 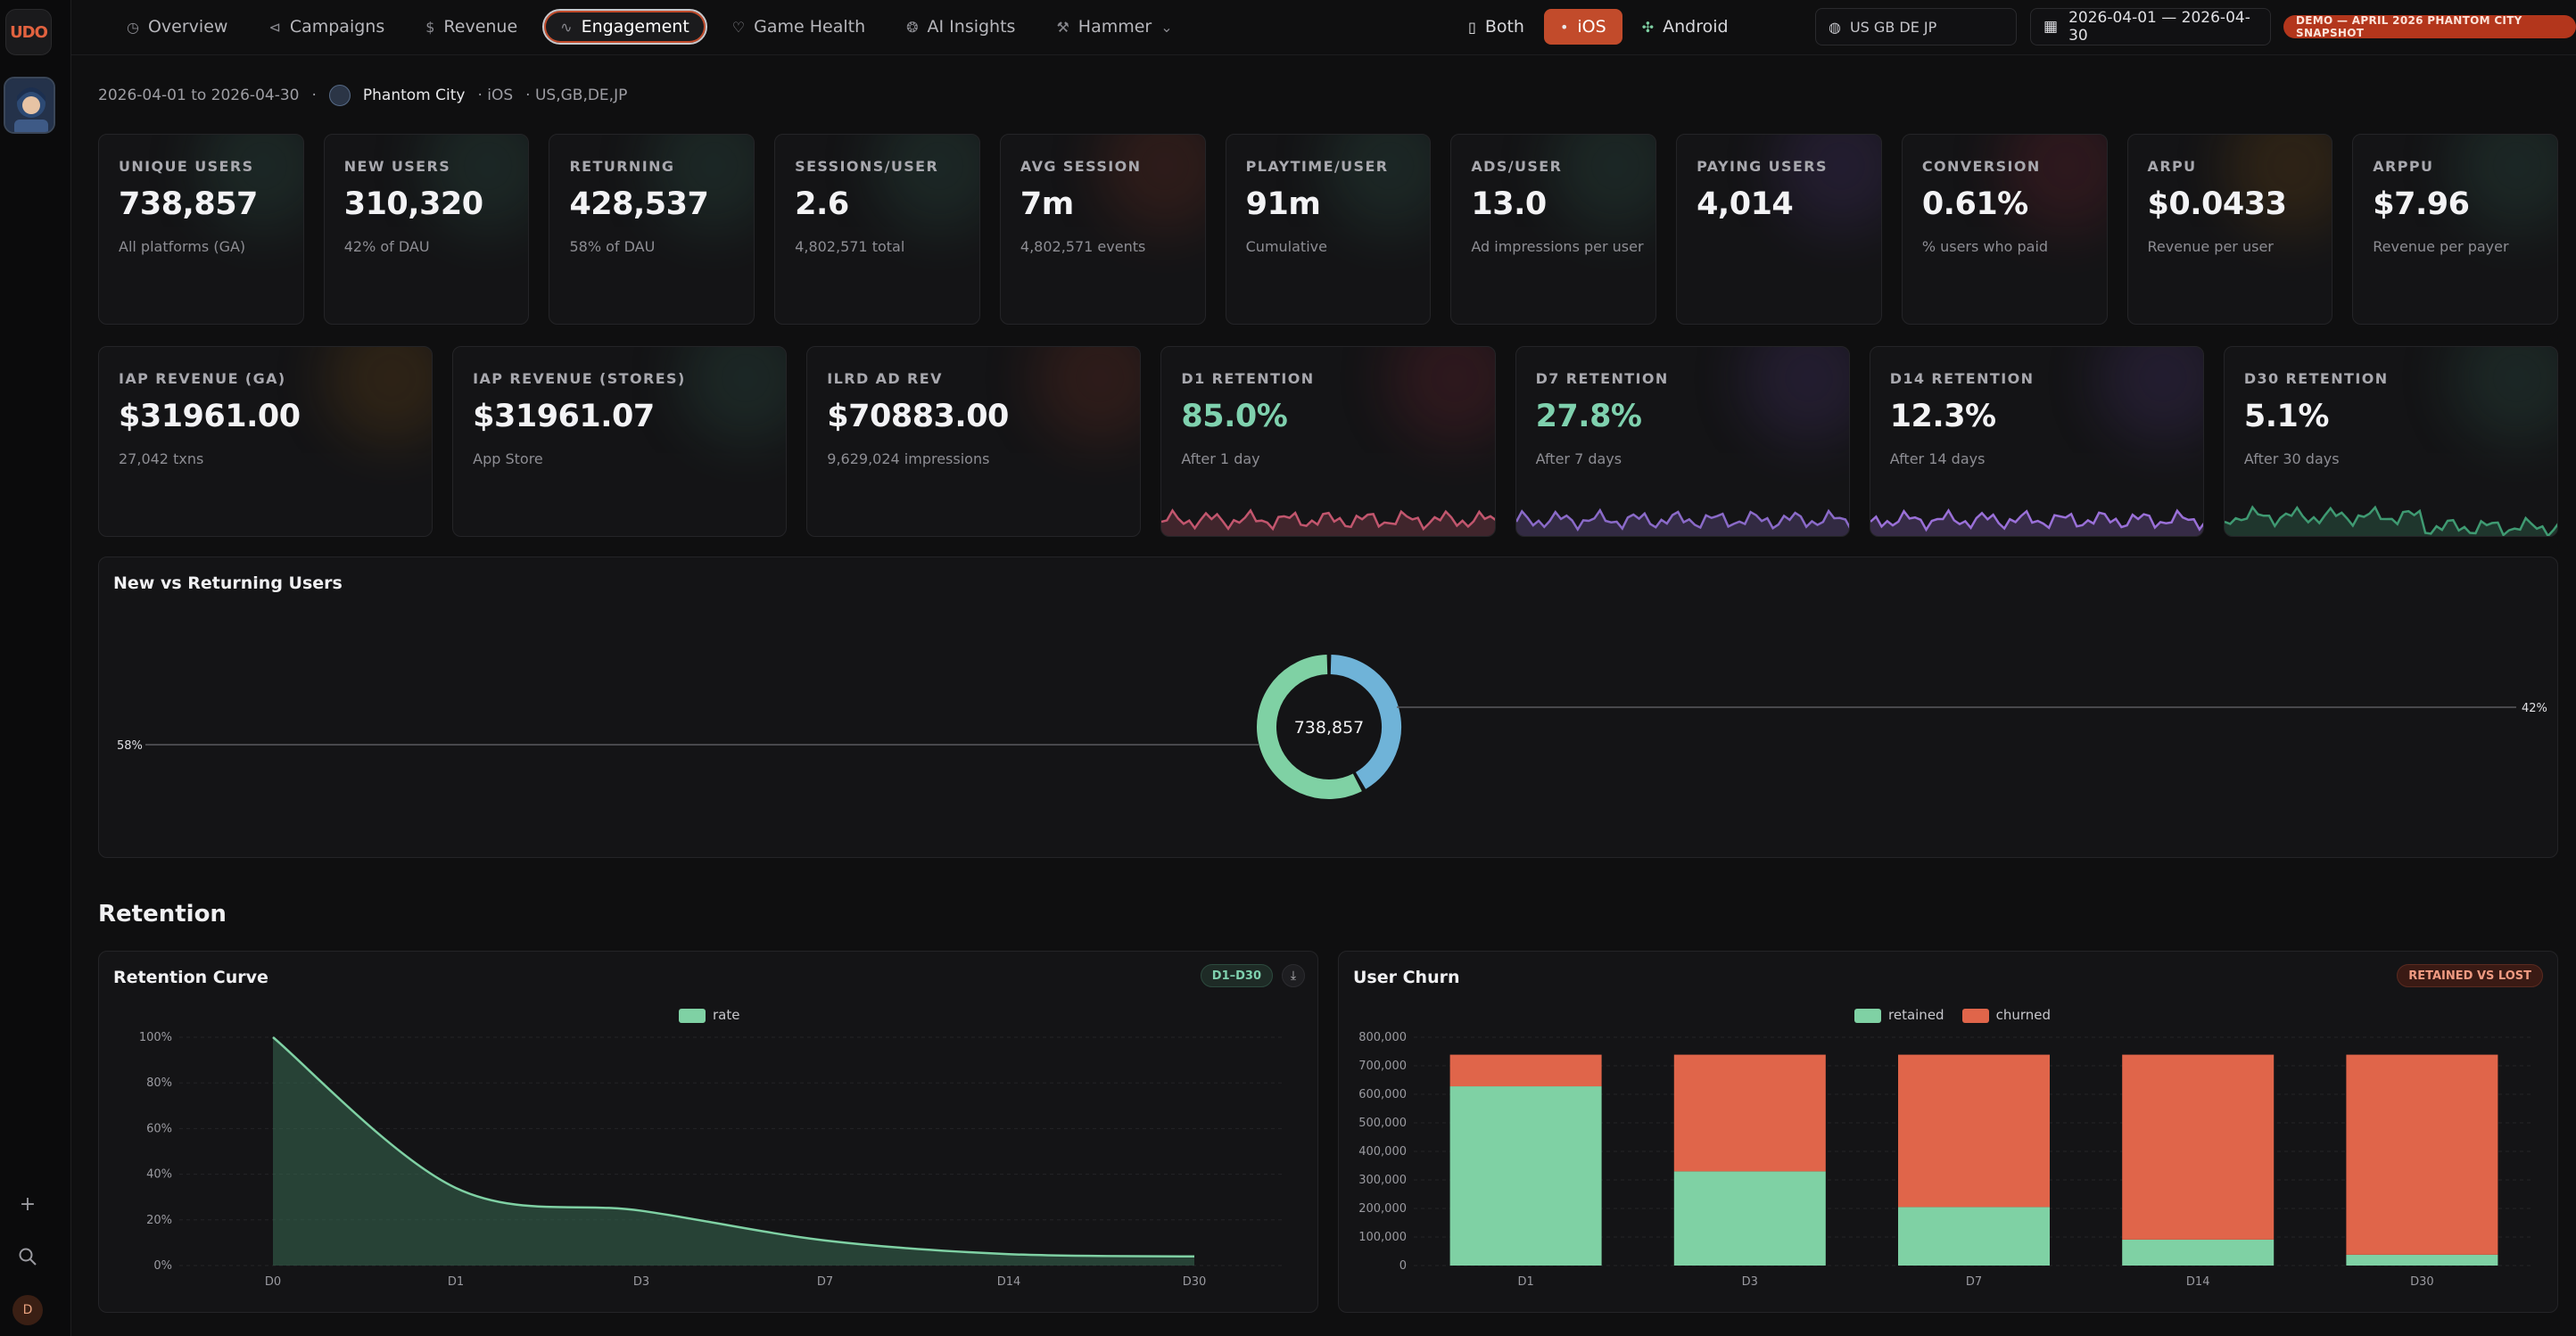 I want to click on search-icon, so click(x=27, y=1258).